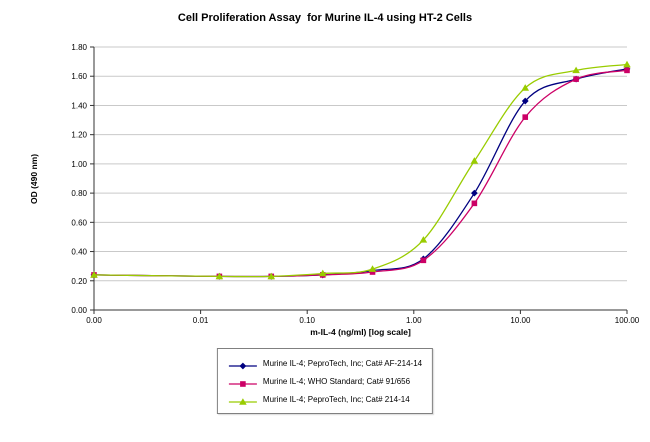  Describe the element at coordinates (79, 252) in the screenshot. I see `y-tick-label: 0.40` at that location.